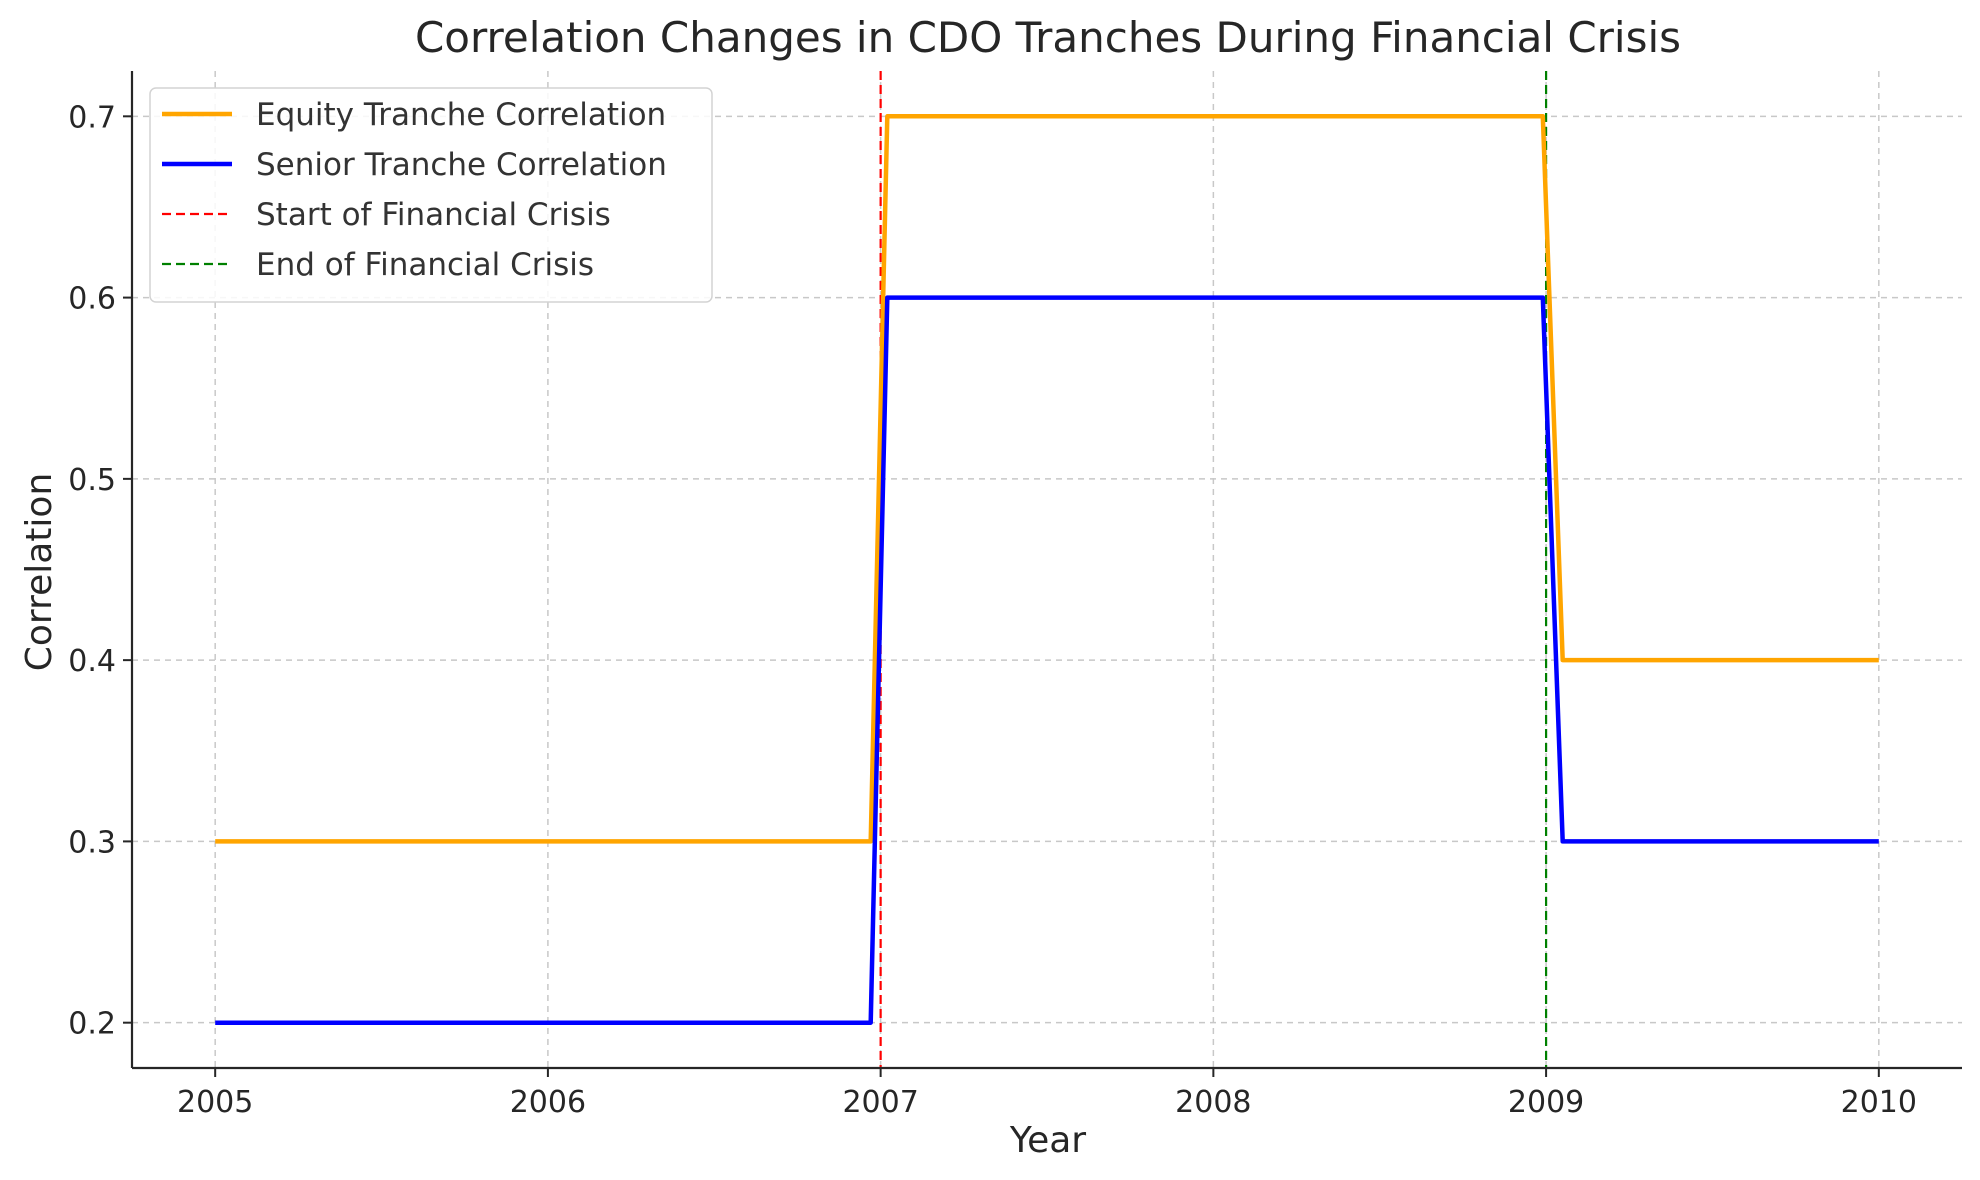 This screenshot has height=1180, width=1980. I want to click on x-tick-label-2006: 2006, so click(548, 1102).